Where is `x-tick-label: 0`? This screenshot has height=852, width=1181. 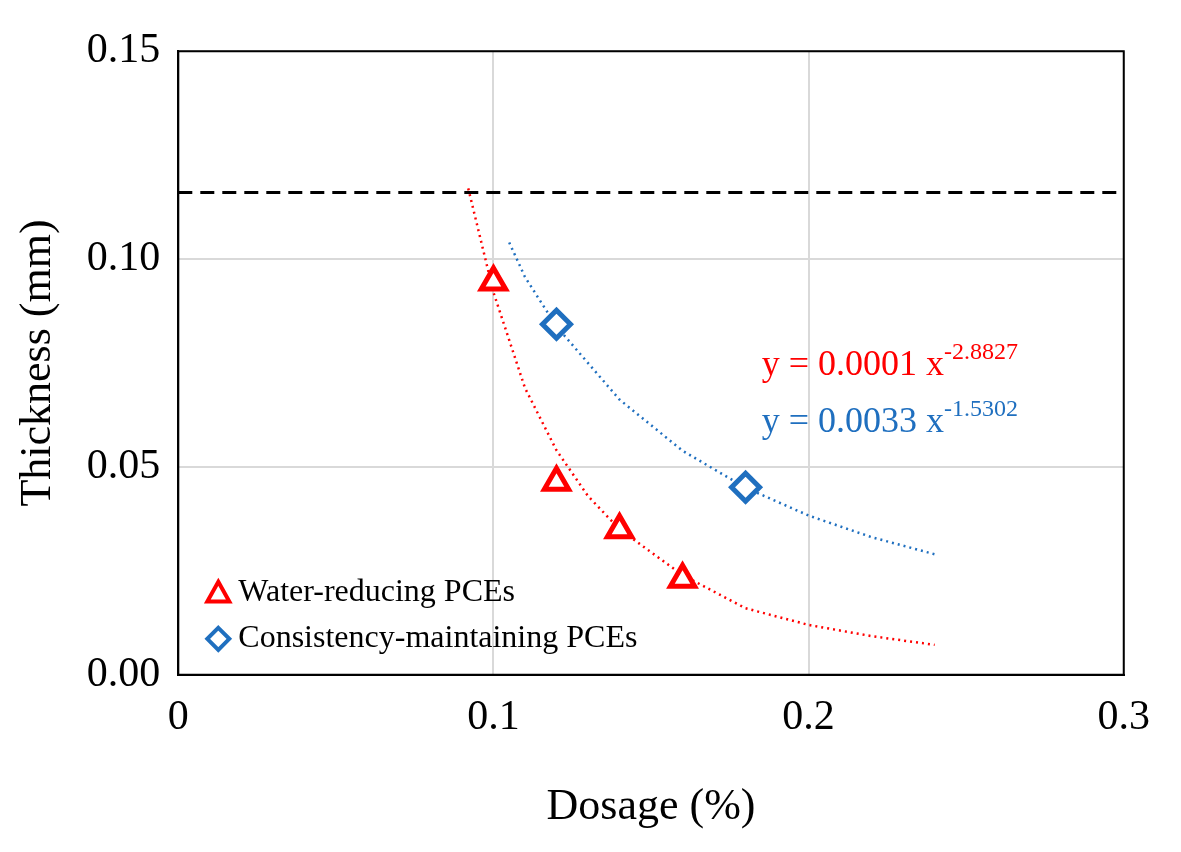 x-tick-label: 0 is located at coordinates (178, 715).